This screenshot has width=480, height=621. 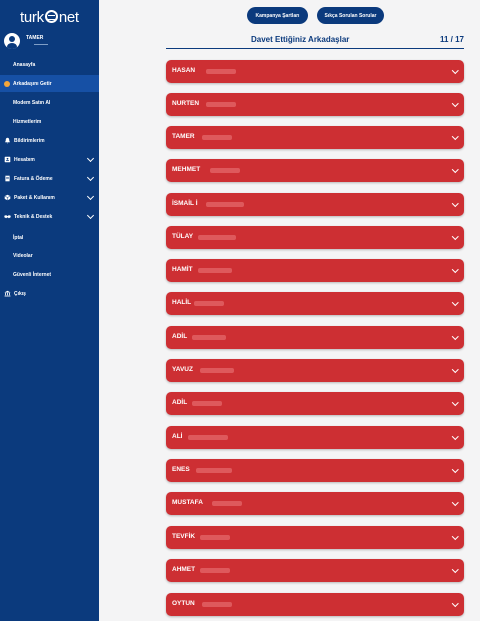 I want to click on friend-row: ENES, so click(x=315, y=470).